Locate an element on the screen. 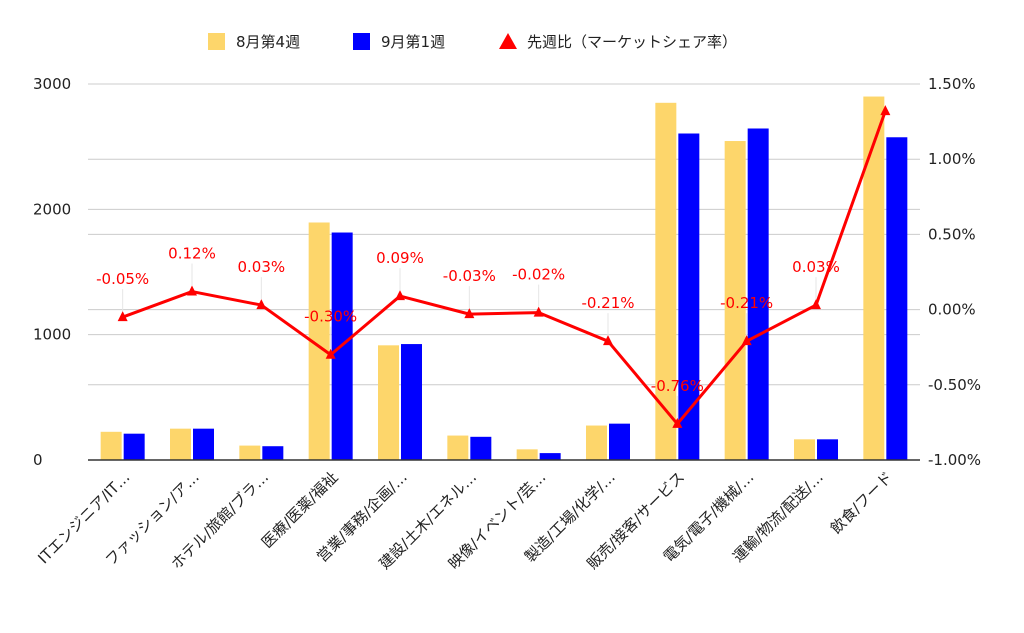  legend-swatch-aug-week4 is located at coordinates (216, 41).